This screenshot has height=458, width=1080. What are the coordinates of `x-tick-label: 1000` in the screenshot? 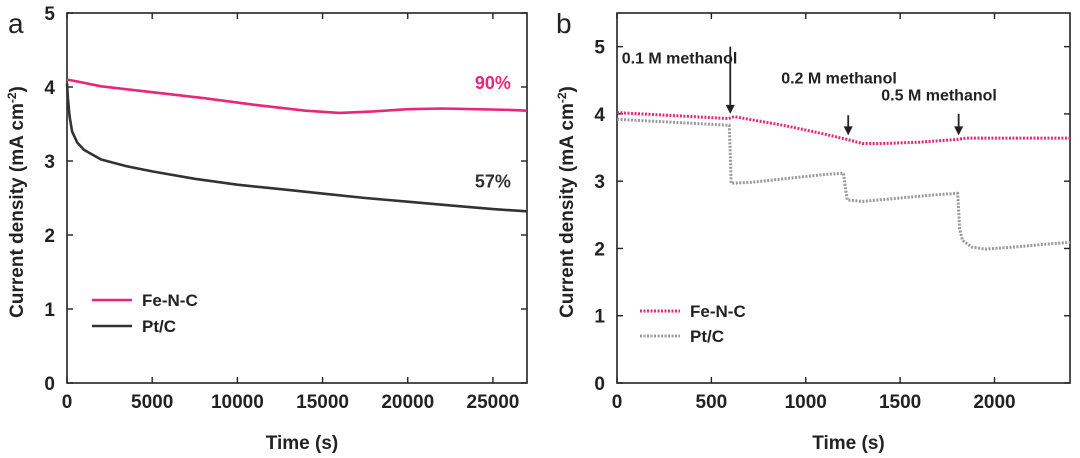 It's located at (806, 402).